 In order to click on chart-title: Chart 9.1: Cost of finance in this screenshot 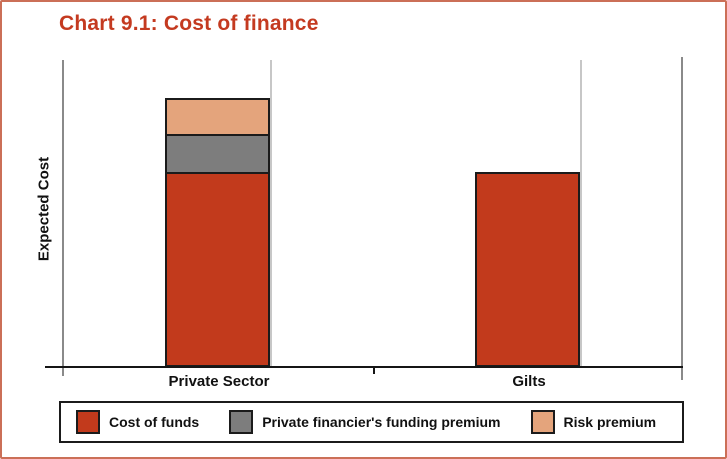, I will do `click(189, 23)`.